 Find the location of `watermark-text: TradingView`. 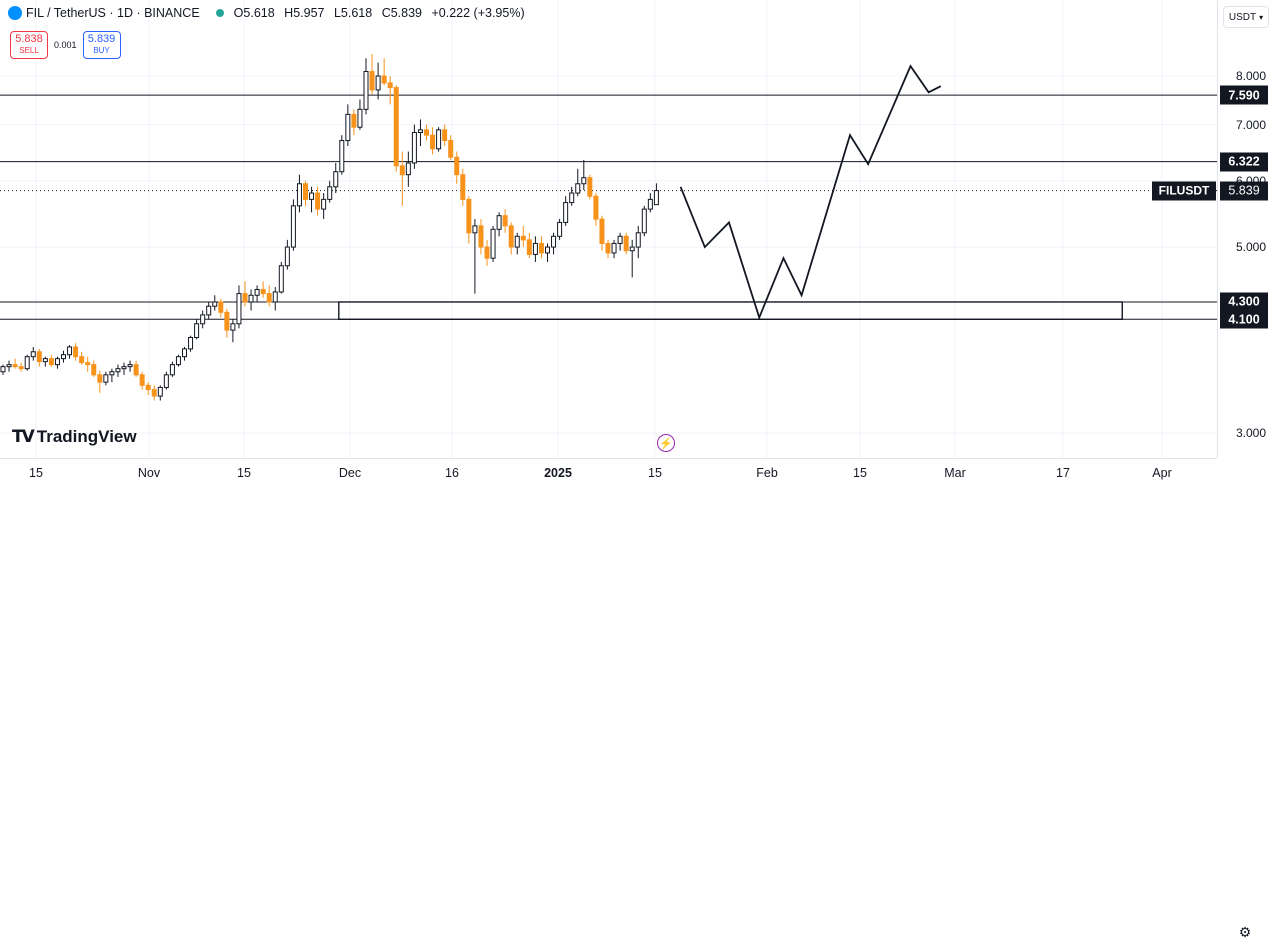

watermark-text: TradingView is located at coordinates (86, 436).